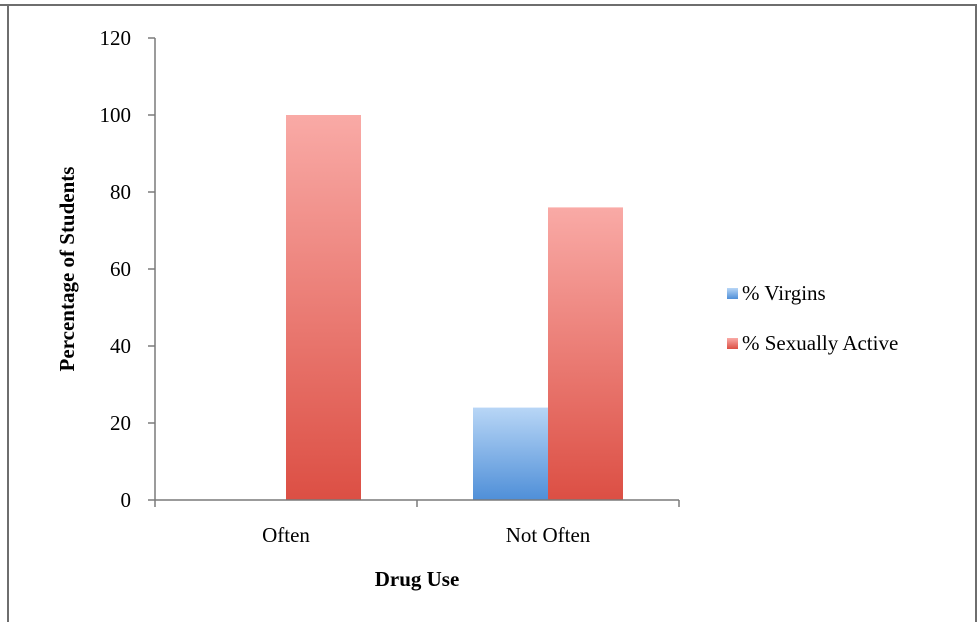  Describe the element at coordinates (417, 579) in the screenshot. I see `x-axis-label: Drug Use` at that location.